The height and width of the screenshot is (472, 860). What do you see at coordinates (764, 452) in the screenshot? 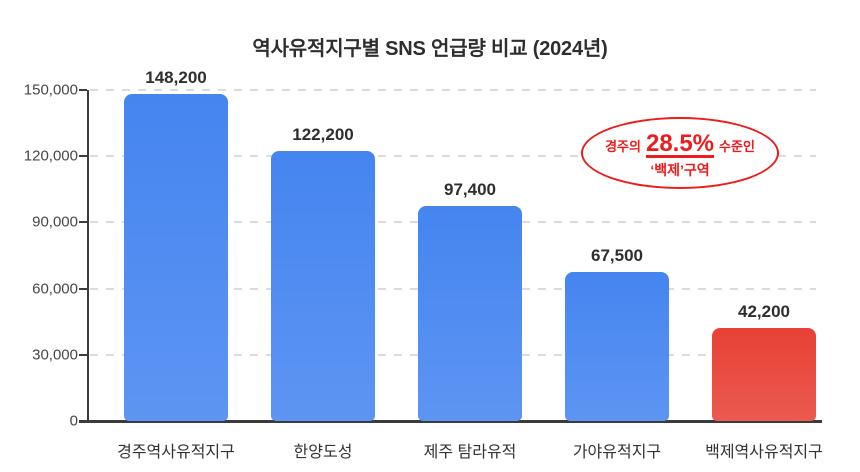
I see `x-category-label: 백제역사유적지구` at bounding box center [764, 452].